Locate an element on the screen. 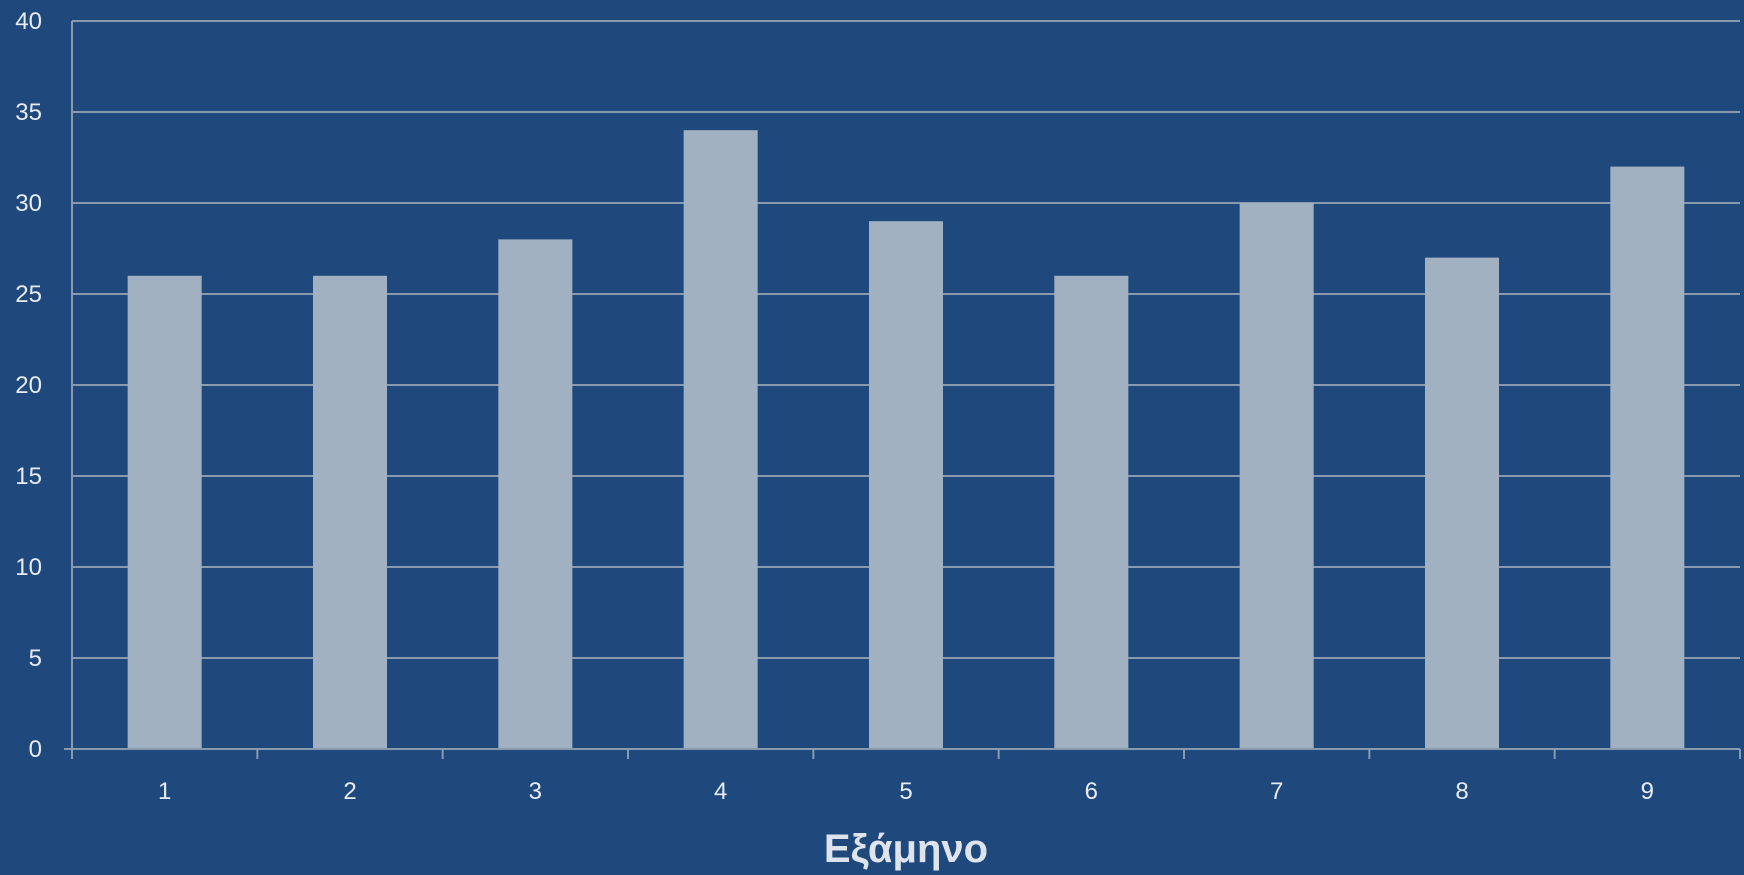 The height and width of the screenshot is (875, 1744). x-tick-label: 5 is located at coordinates (905, 791).